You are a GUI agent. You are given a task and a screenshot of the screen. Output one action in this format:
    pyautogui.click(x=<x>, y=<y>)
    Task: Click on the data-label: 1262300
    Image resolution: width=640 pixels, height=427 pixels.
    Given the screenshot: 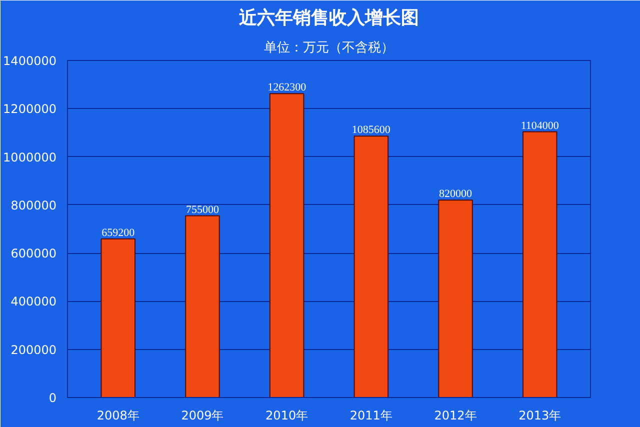 What is the action you would take?
    pyautogui.click(x=287, y=88)
    